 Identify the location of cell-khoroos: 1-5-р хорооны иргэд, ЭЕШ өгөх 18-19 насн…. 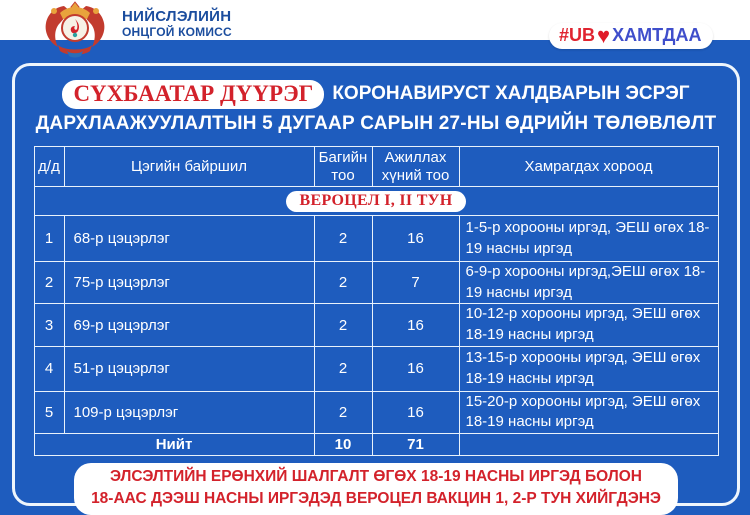
(588, 238).